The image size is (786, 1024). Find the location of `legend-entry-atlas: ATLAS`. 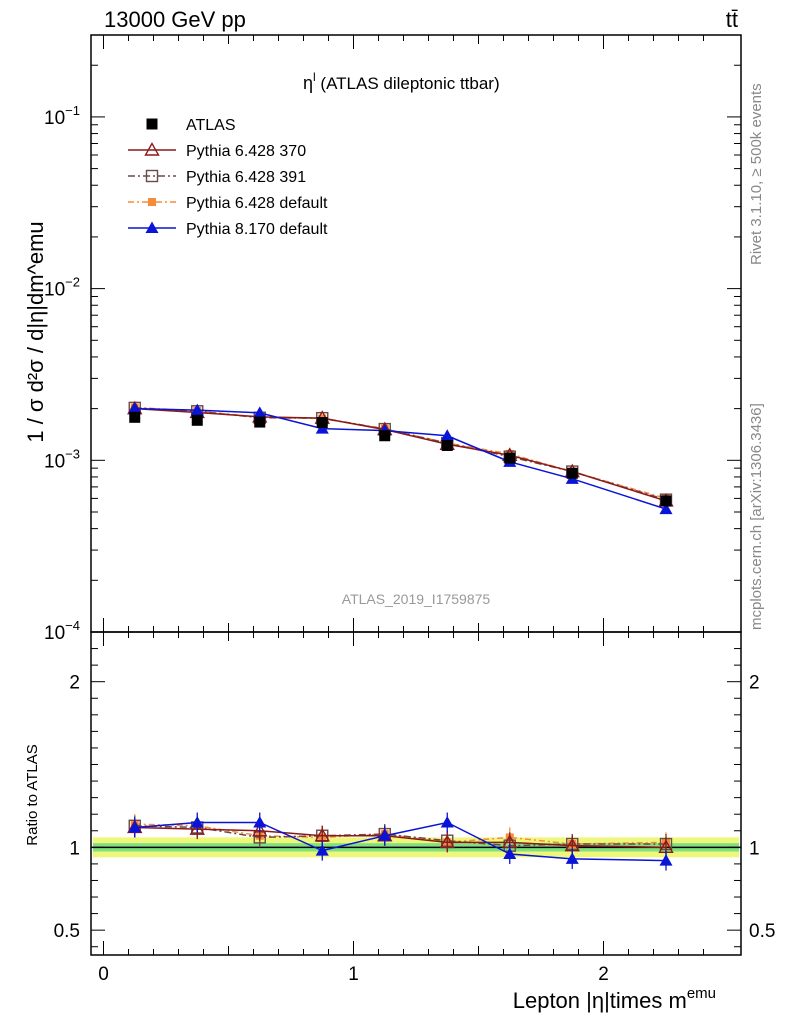

legend-entry-atlas: ATLAS is located at coordinates (191, 125).